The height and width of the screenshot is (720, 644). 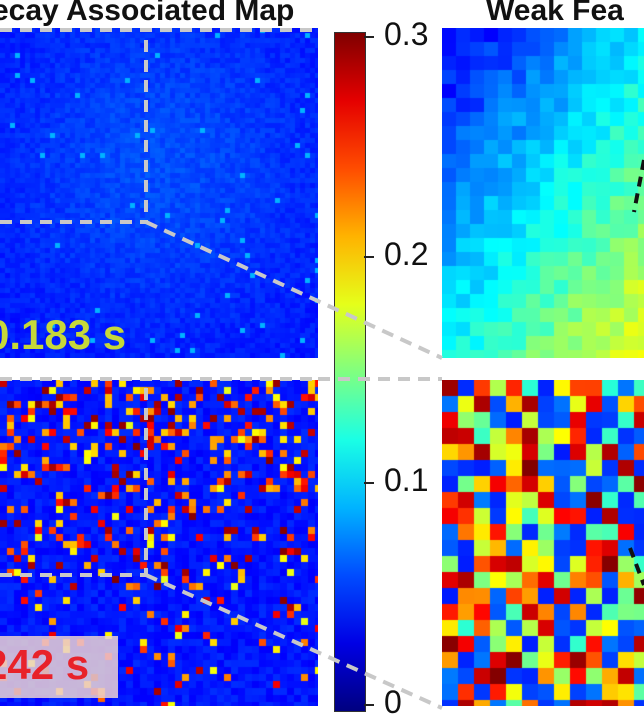 I want to click on zoom-panel-bottom-right, so click(x=543, y=543).